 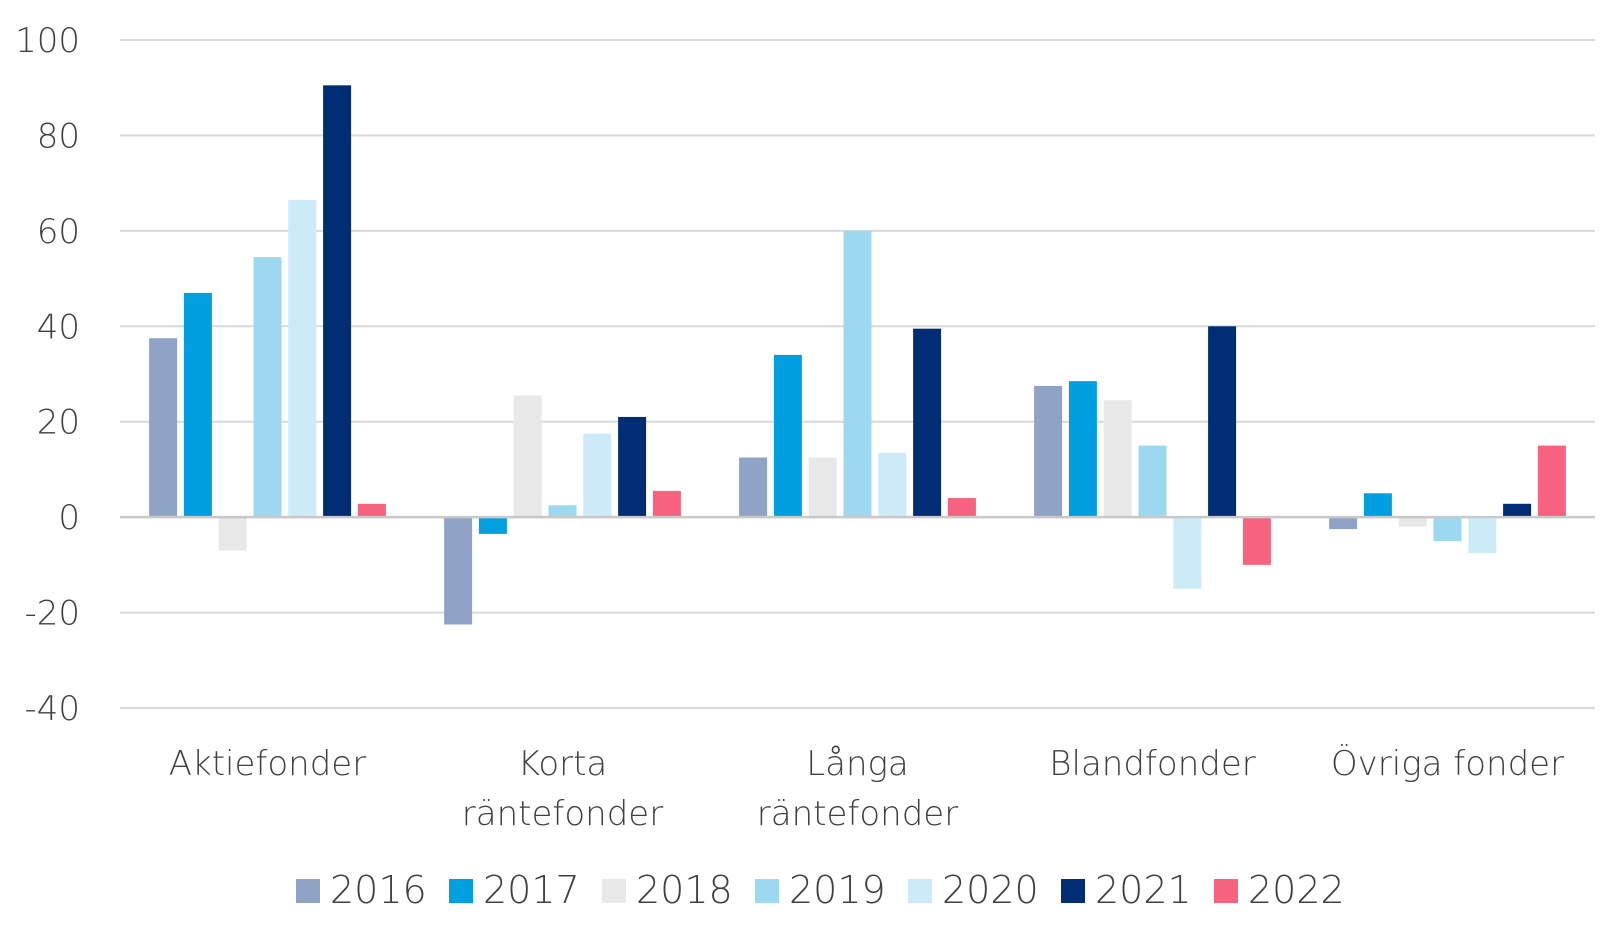 I want to click on legend-label-2019: 2019, so click(x=837, y=890).